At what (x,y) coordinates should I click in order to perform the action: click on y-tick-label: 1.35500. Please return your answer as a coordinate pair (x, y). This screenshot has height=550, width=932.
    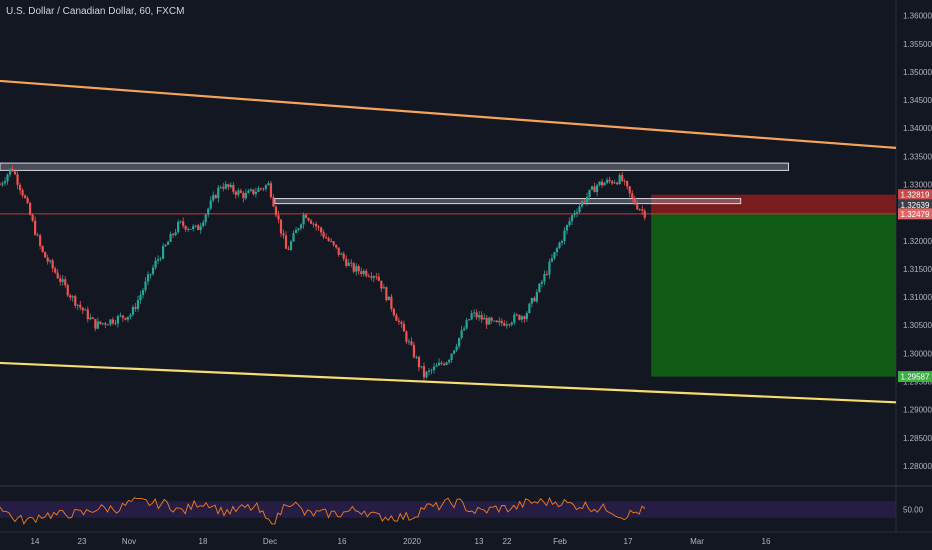
    Looking at the image, I should click on (917, 44).